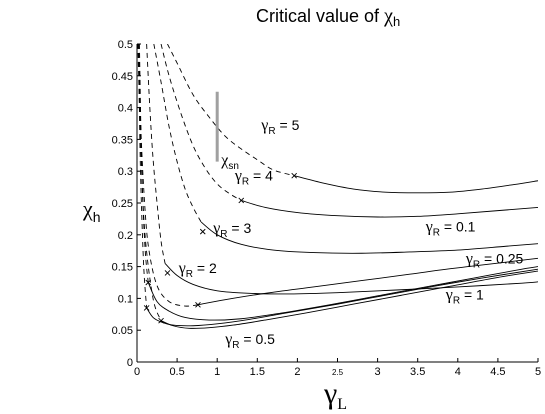 Image resolution: width=545 pixels, height=414 pixels. Describe the element at coordinates (182, 268) in the screenshot. I see `annotation-gr2-symbol: γ` at that location.